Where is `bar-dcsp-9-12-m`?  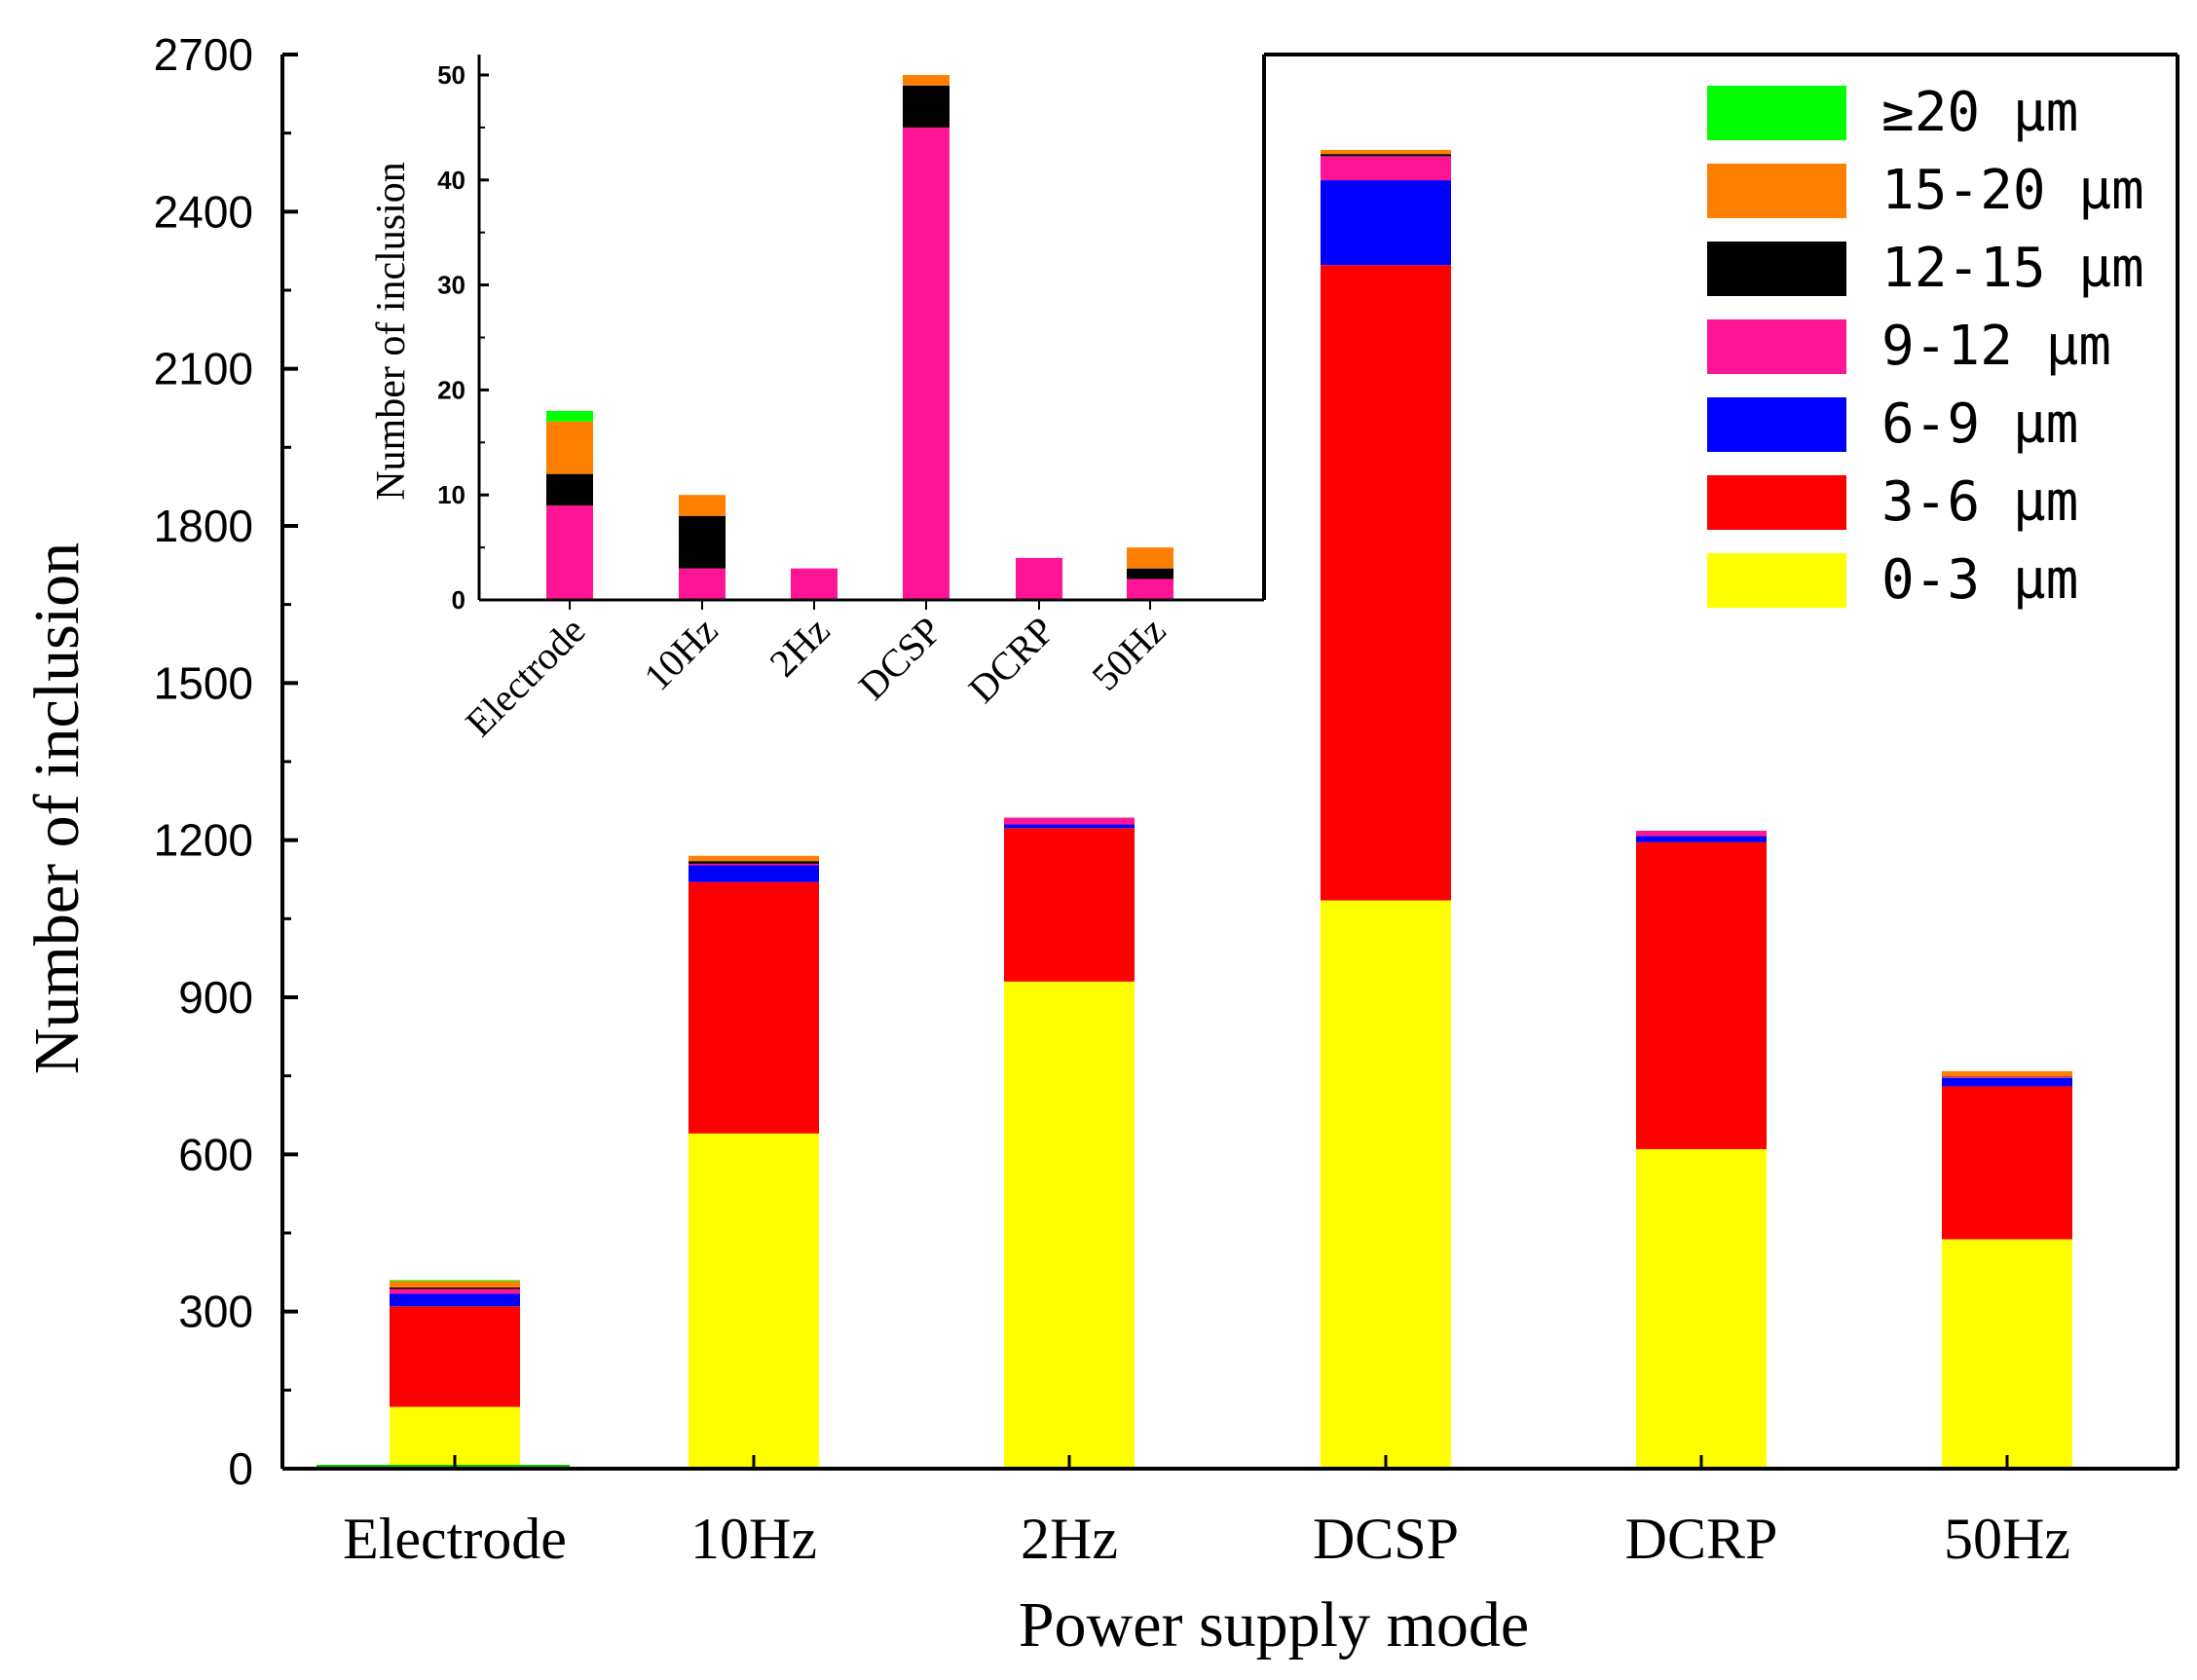 bar-dcsp-9-12-m is located at coordinates (1386, 168).